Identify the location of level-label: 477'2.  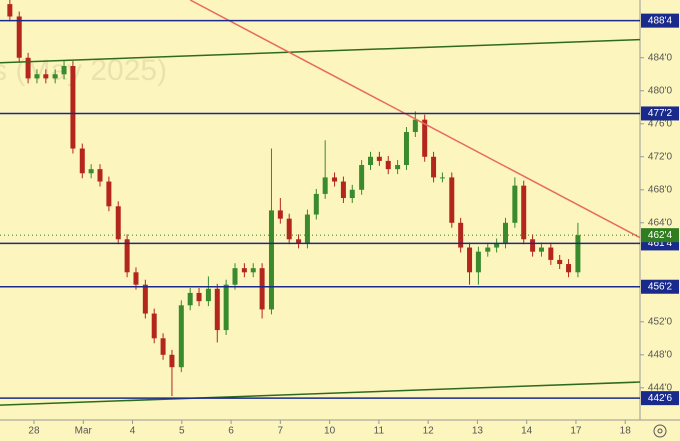
(660, 113).